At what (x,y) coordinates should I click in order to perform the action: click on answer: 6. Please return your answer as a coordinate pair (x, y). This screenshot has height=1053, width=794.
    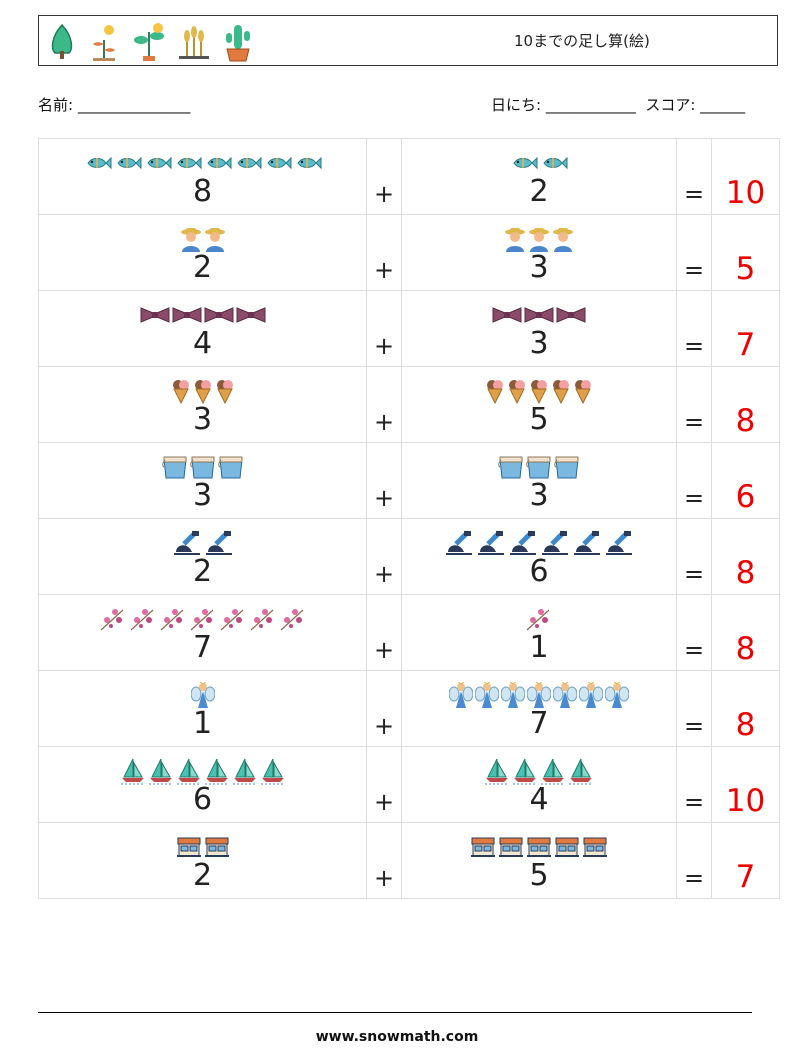
    Looking at the image, I should click on (745, 497).